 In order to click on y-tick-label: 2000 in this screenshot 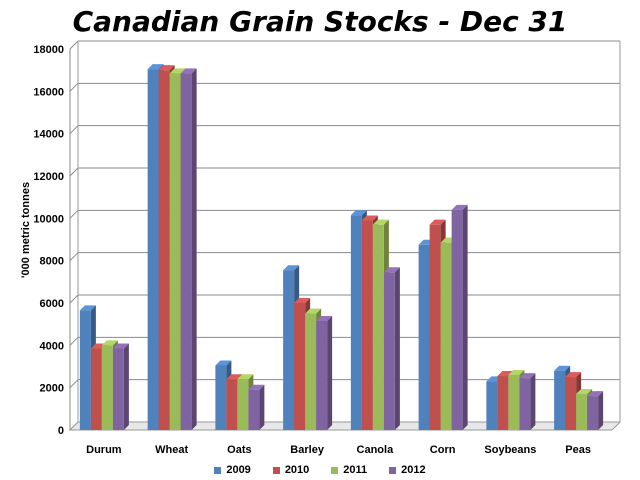, I will do `click(52, 389)`.